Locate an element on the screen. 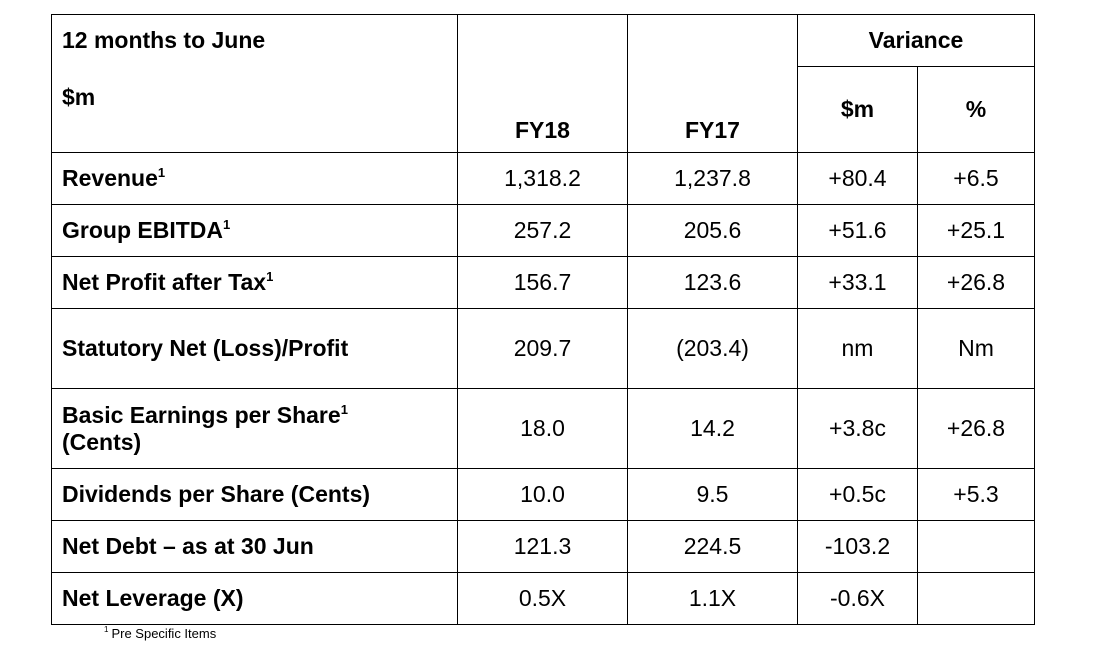 The width and height of the screenshot is (1094, 662). unit-header: $m is located at coordinates (79, 97).